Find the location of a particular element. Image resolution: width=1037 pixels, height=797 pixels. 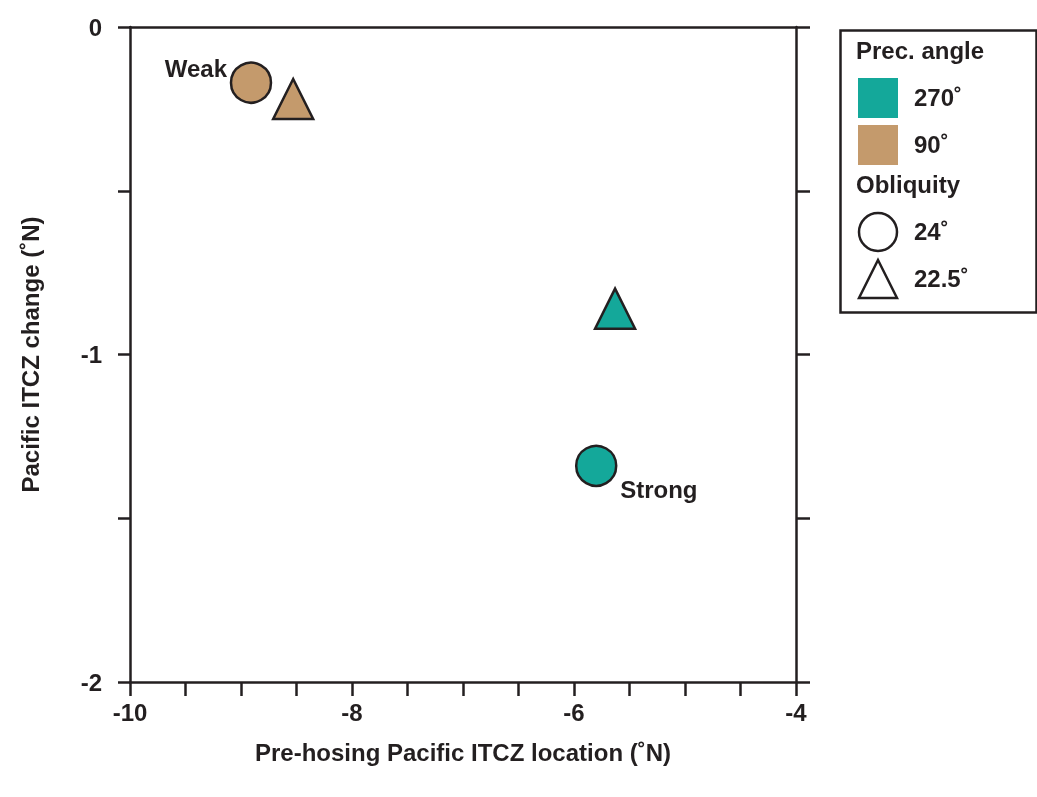

y-tick-label: -1 is located at coordinates (91, 354).